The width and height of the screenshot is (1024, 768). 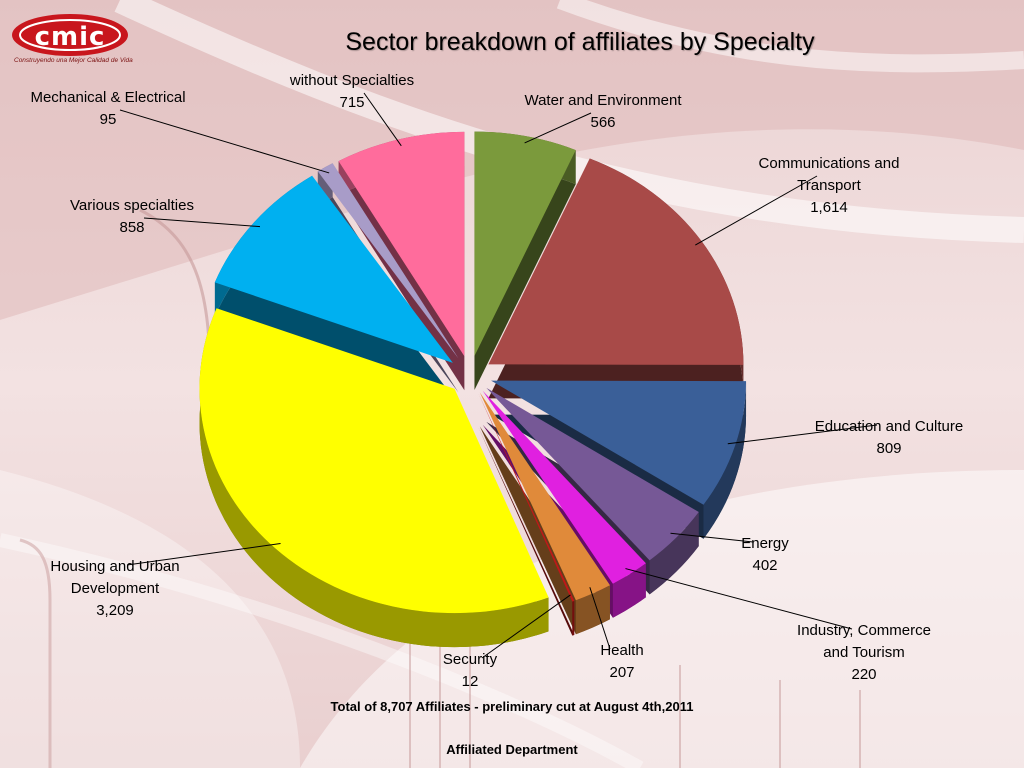 What do you see at coordinates (115, 610) in the screenshot?
I see `slice-value-7: 3,209` at bounding box center [115, 610].